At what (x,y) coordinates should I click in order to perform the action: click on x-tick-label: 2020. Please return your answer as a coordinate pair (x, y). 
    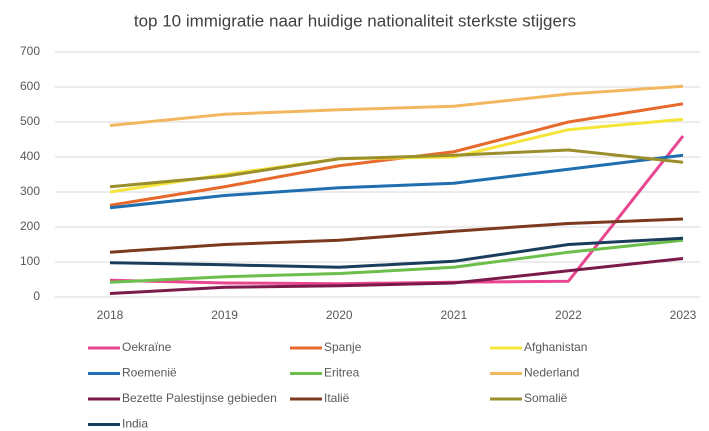
    Looking at the image, I should click on (339, 315).